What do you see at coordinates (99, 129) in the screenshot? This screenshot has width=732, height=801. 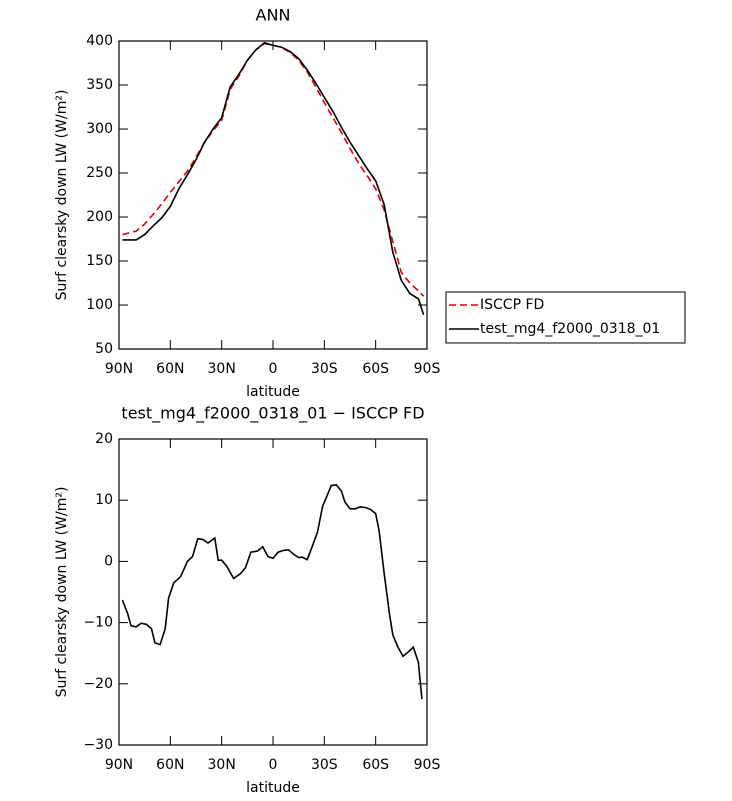 I see `y-tick-label: 300` at bounding box center [99, 129].